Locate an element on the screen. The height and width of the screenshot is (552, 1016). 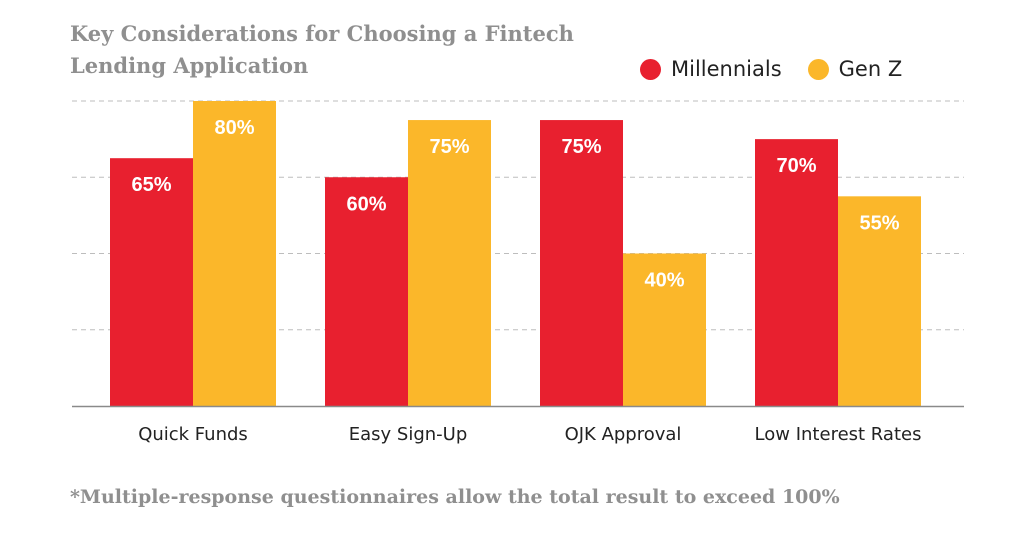
x-tick-label: Easy Sign-Up is located at coordinates (408, 434).